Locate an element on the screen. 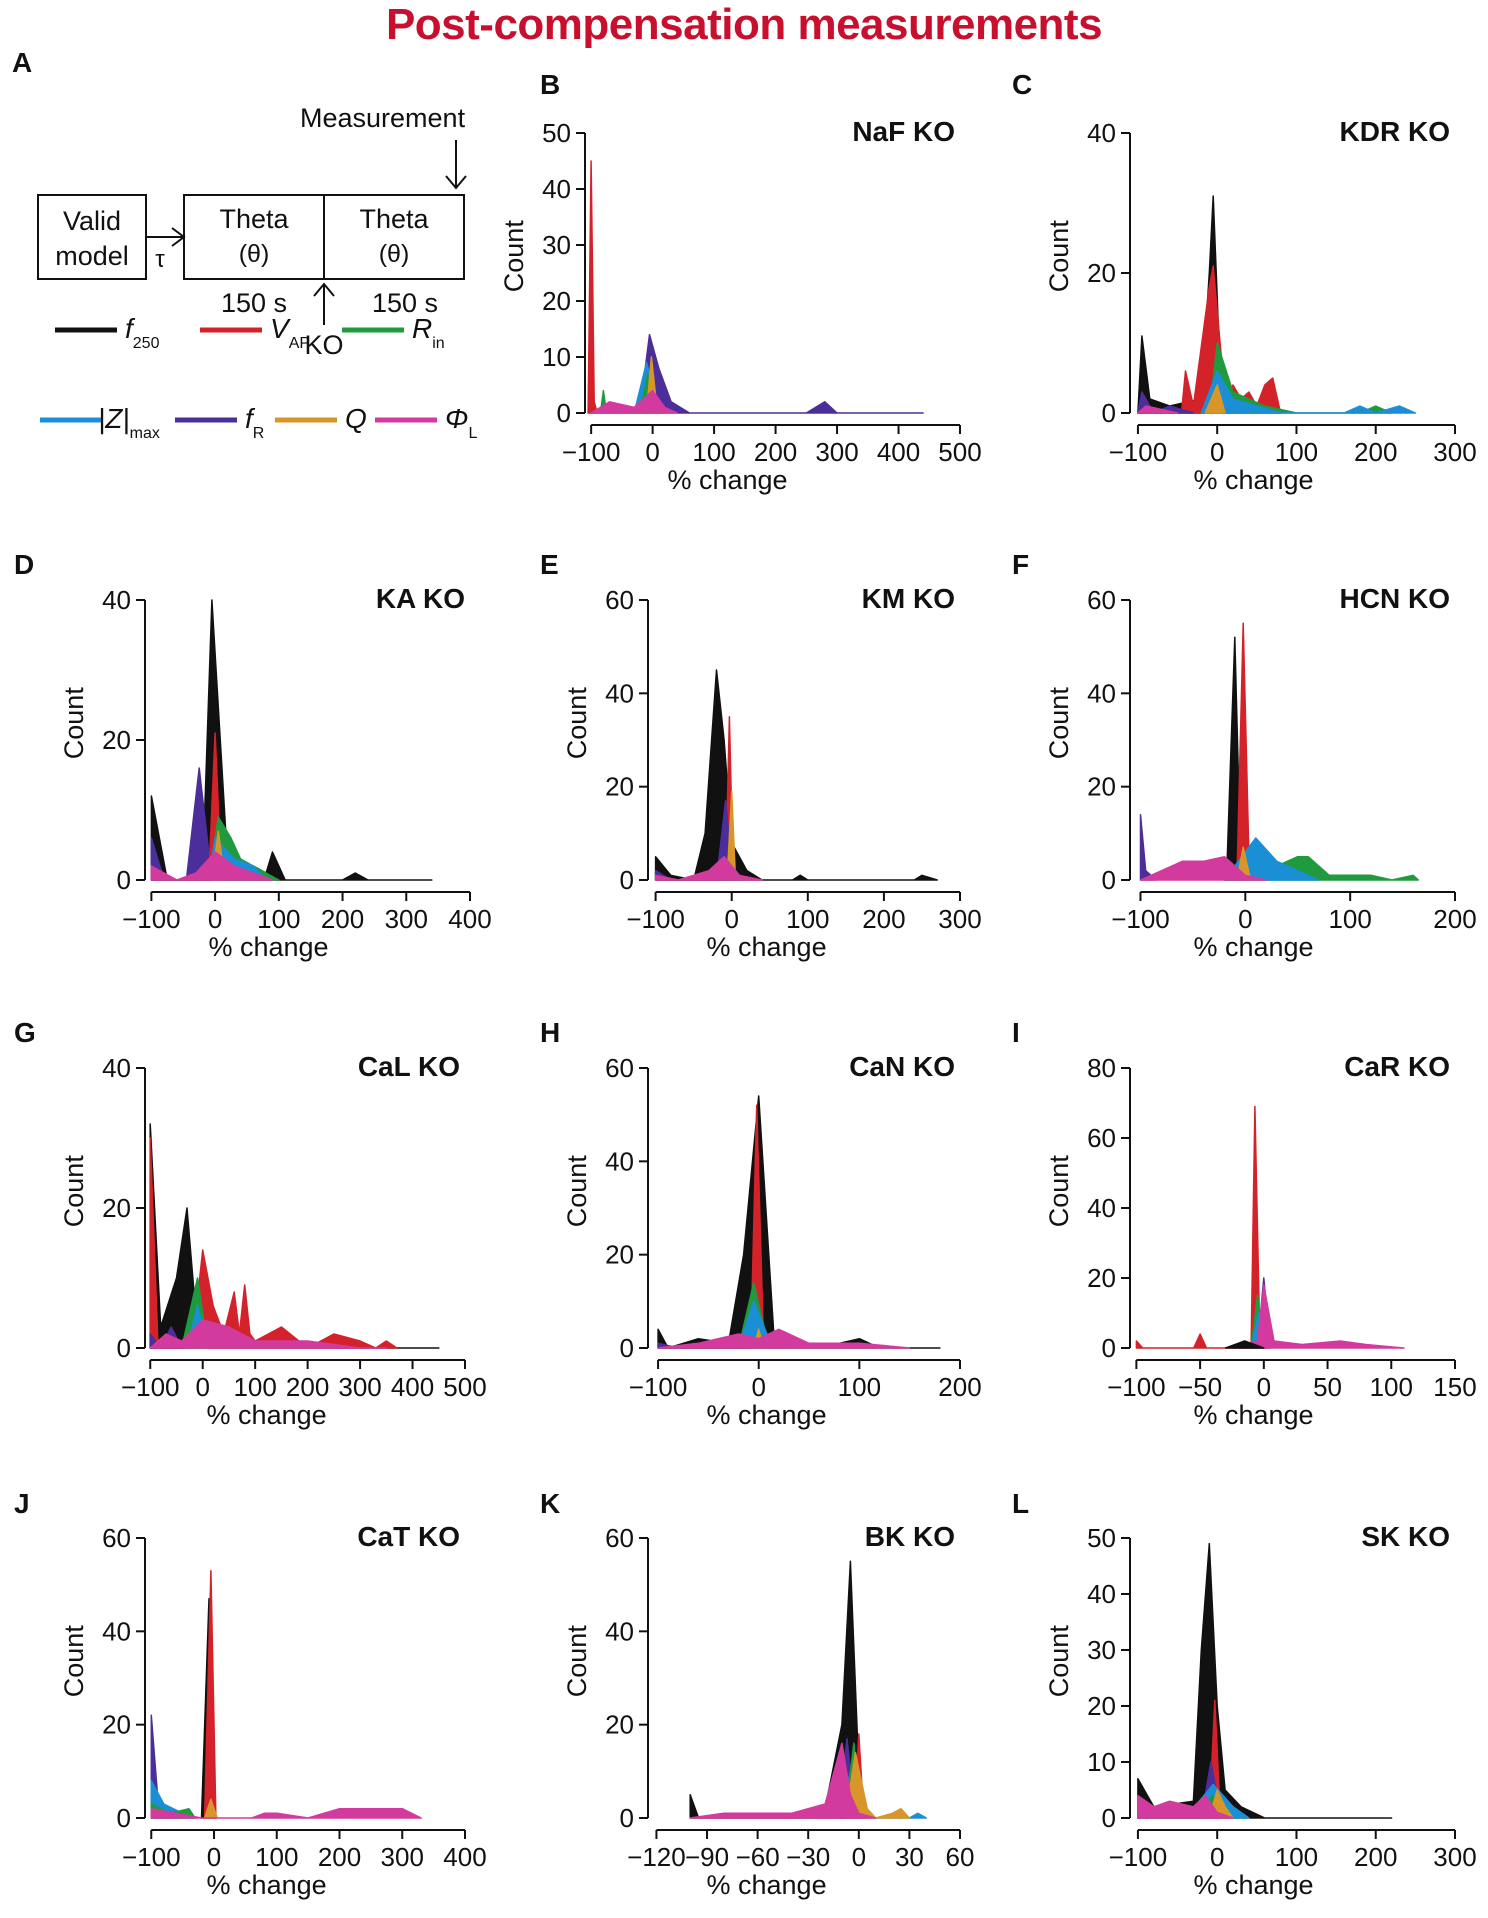 The width and height of the screenshot is (1488, 1918). panel-title: CaT KO is located at coordinates (408, 1536).